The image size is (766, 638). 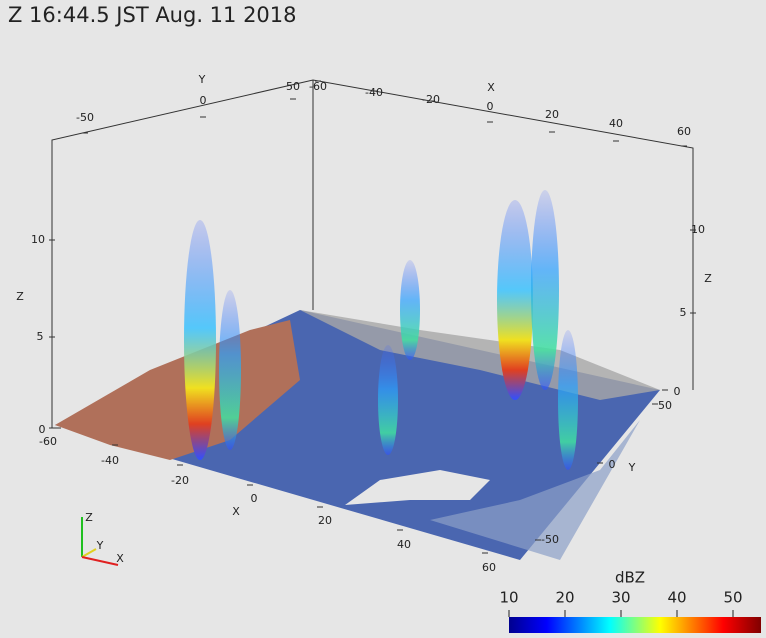 What do you see at coordinates (120, 558) in the screenshot?
I see `orientation-x: X` at bounding box center [120, 558].